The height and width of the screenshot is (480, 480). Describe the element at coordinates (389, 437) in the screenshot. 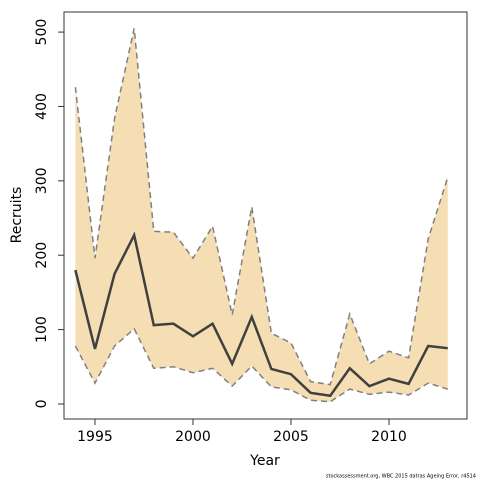

I see `x-tick-label: 2010` at that location.